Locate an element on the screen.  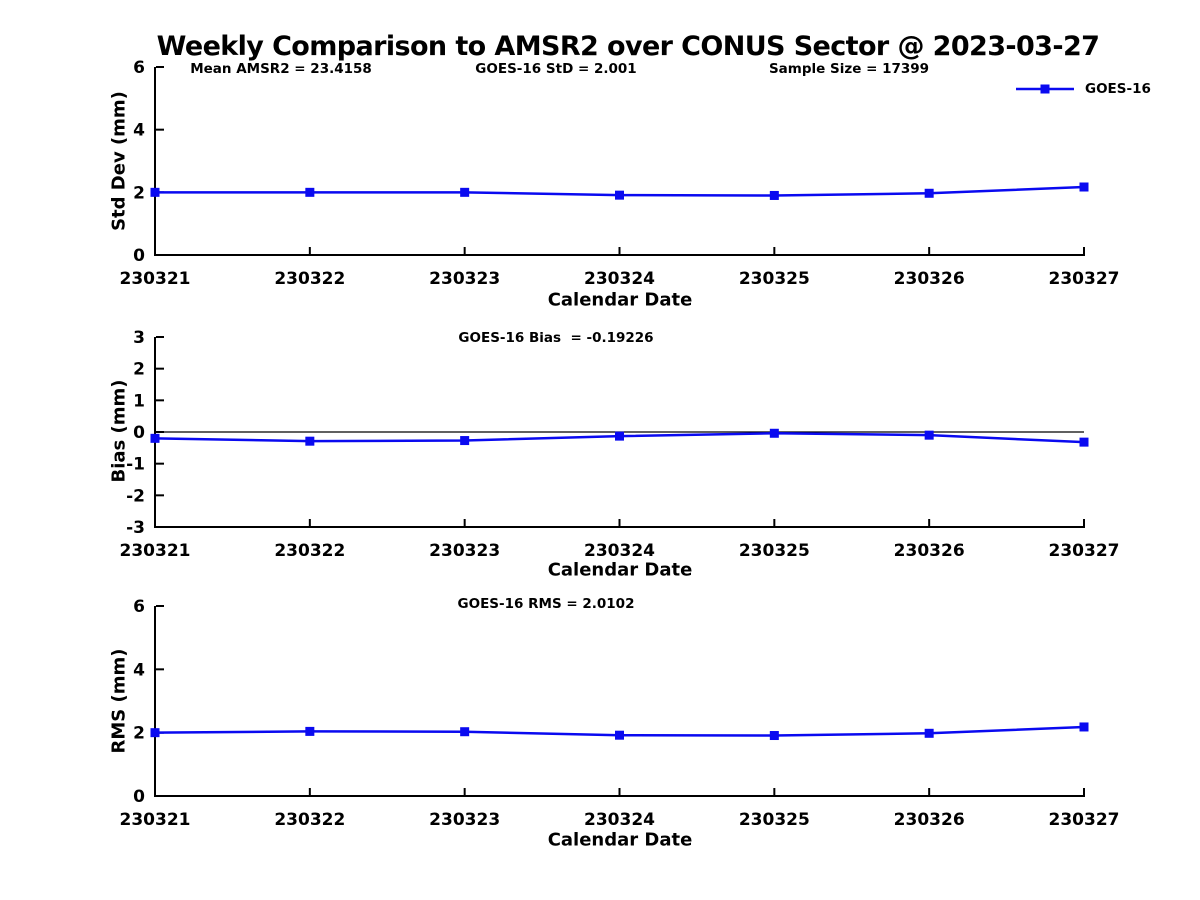
stat-goes16-rms: GOES-16 RMS = 2.0102 is located at coordinates (546, 604).